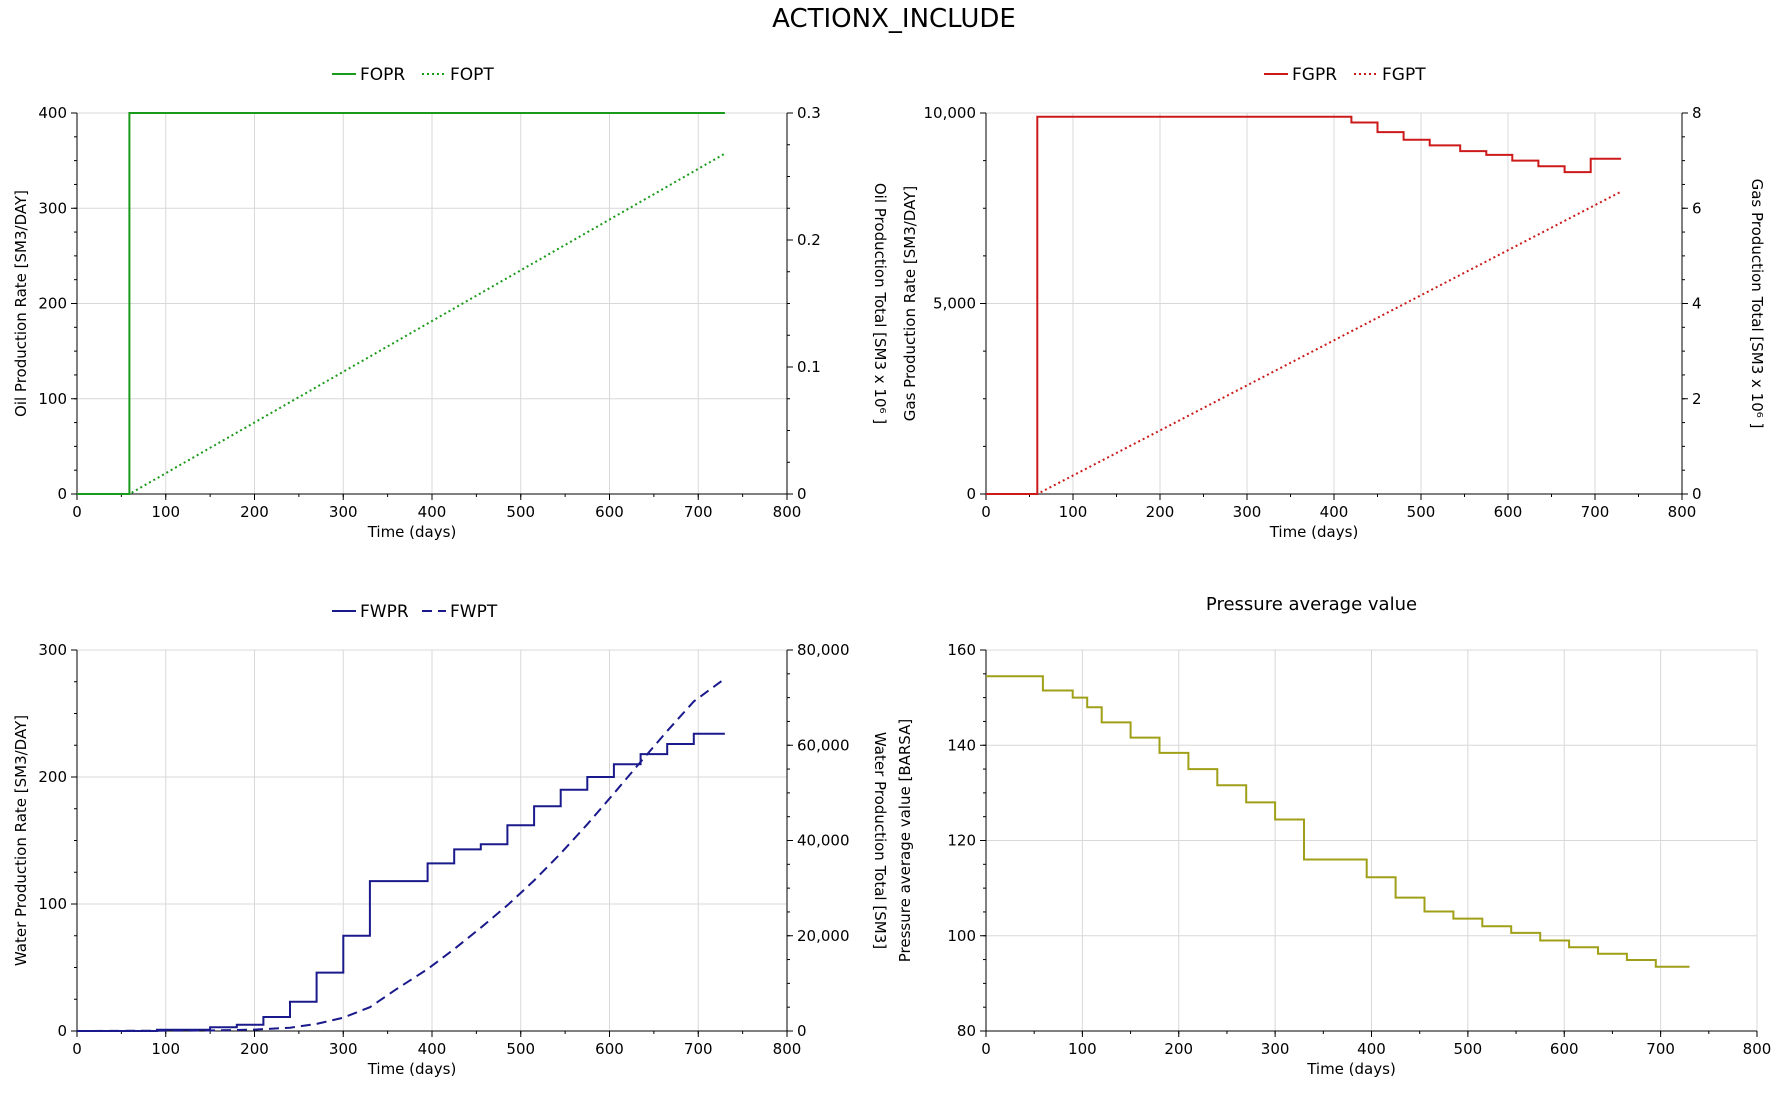 The height and width of the screenshot is (1107, 1788). Describe the element at coordinates (809, 240) in the screenshot. I see `y2-tick-label: 0.2` at that location.